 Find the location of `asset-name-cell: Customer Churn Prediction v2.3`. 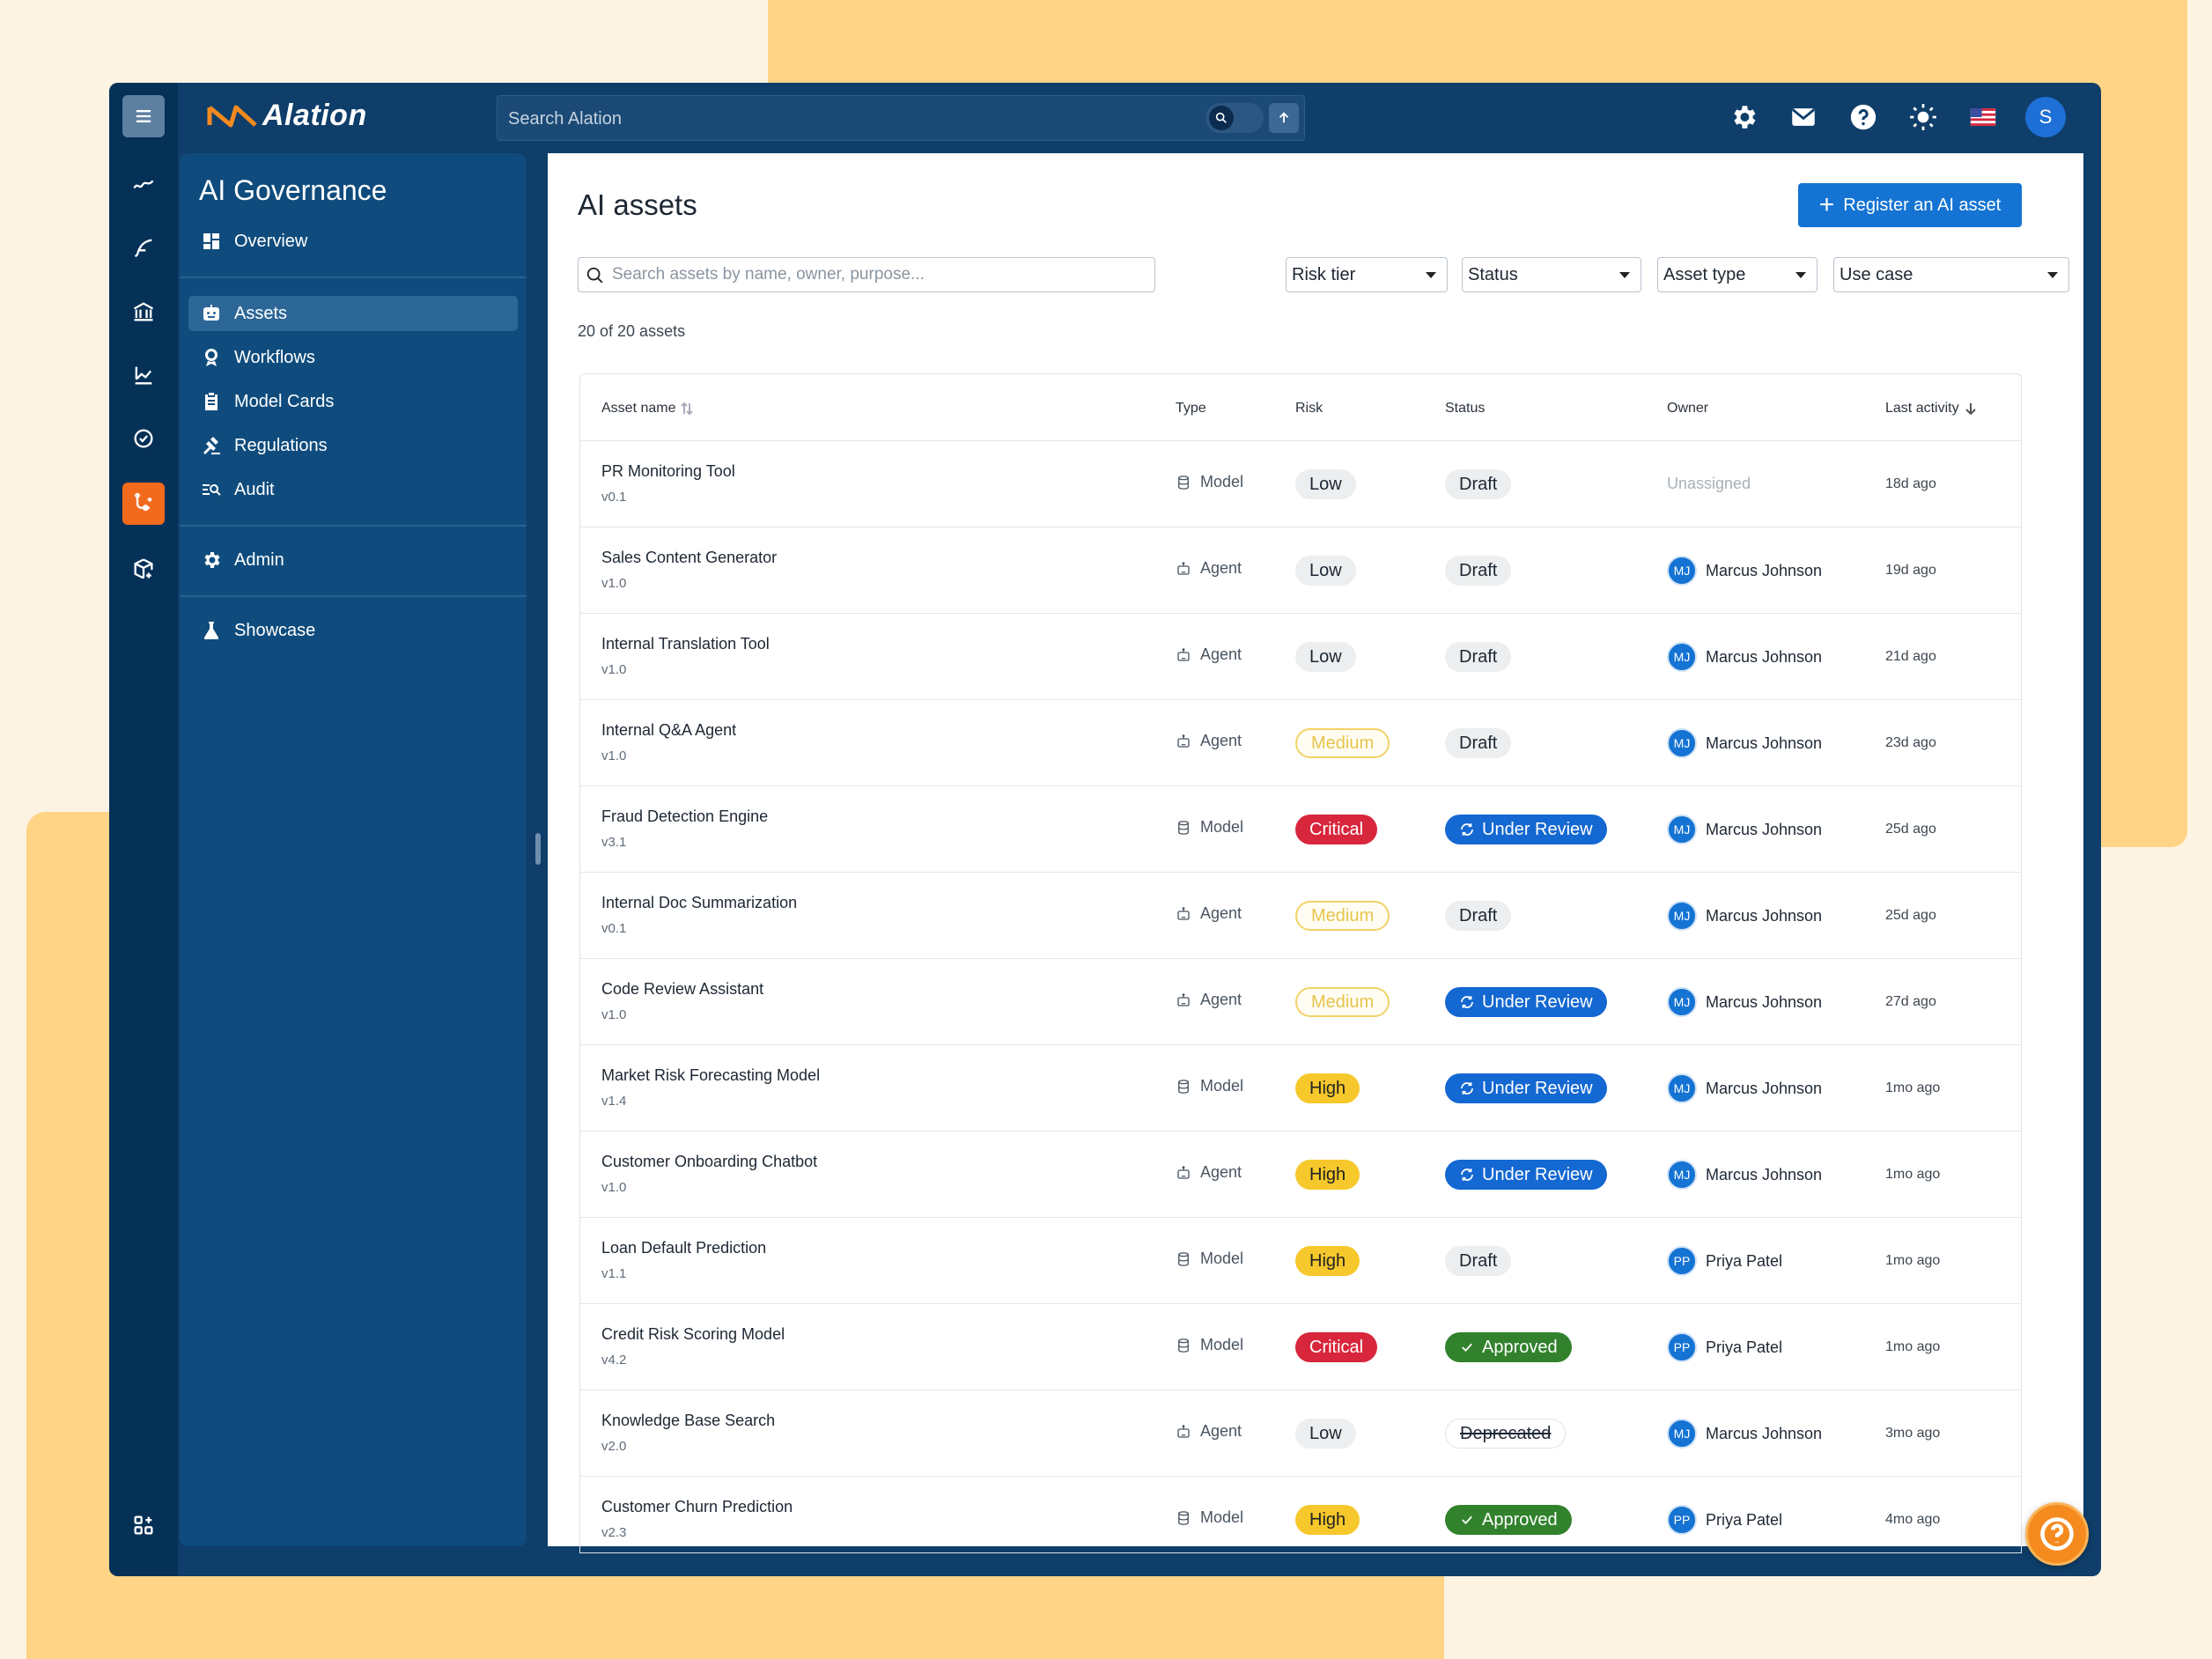

asset-name-cell: Customer Churn Prediction v2.3 is located at coordinates (697, 1519).